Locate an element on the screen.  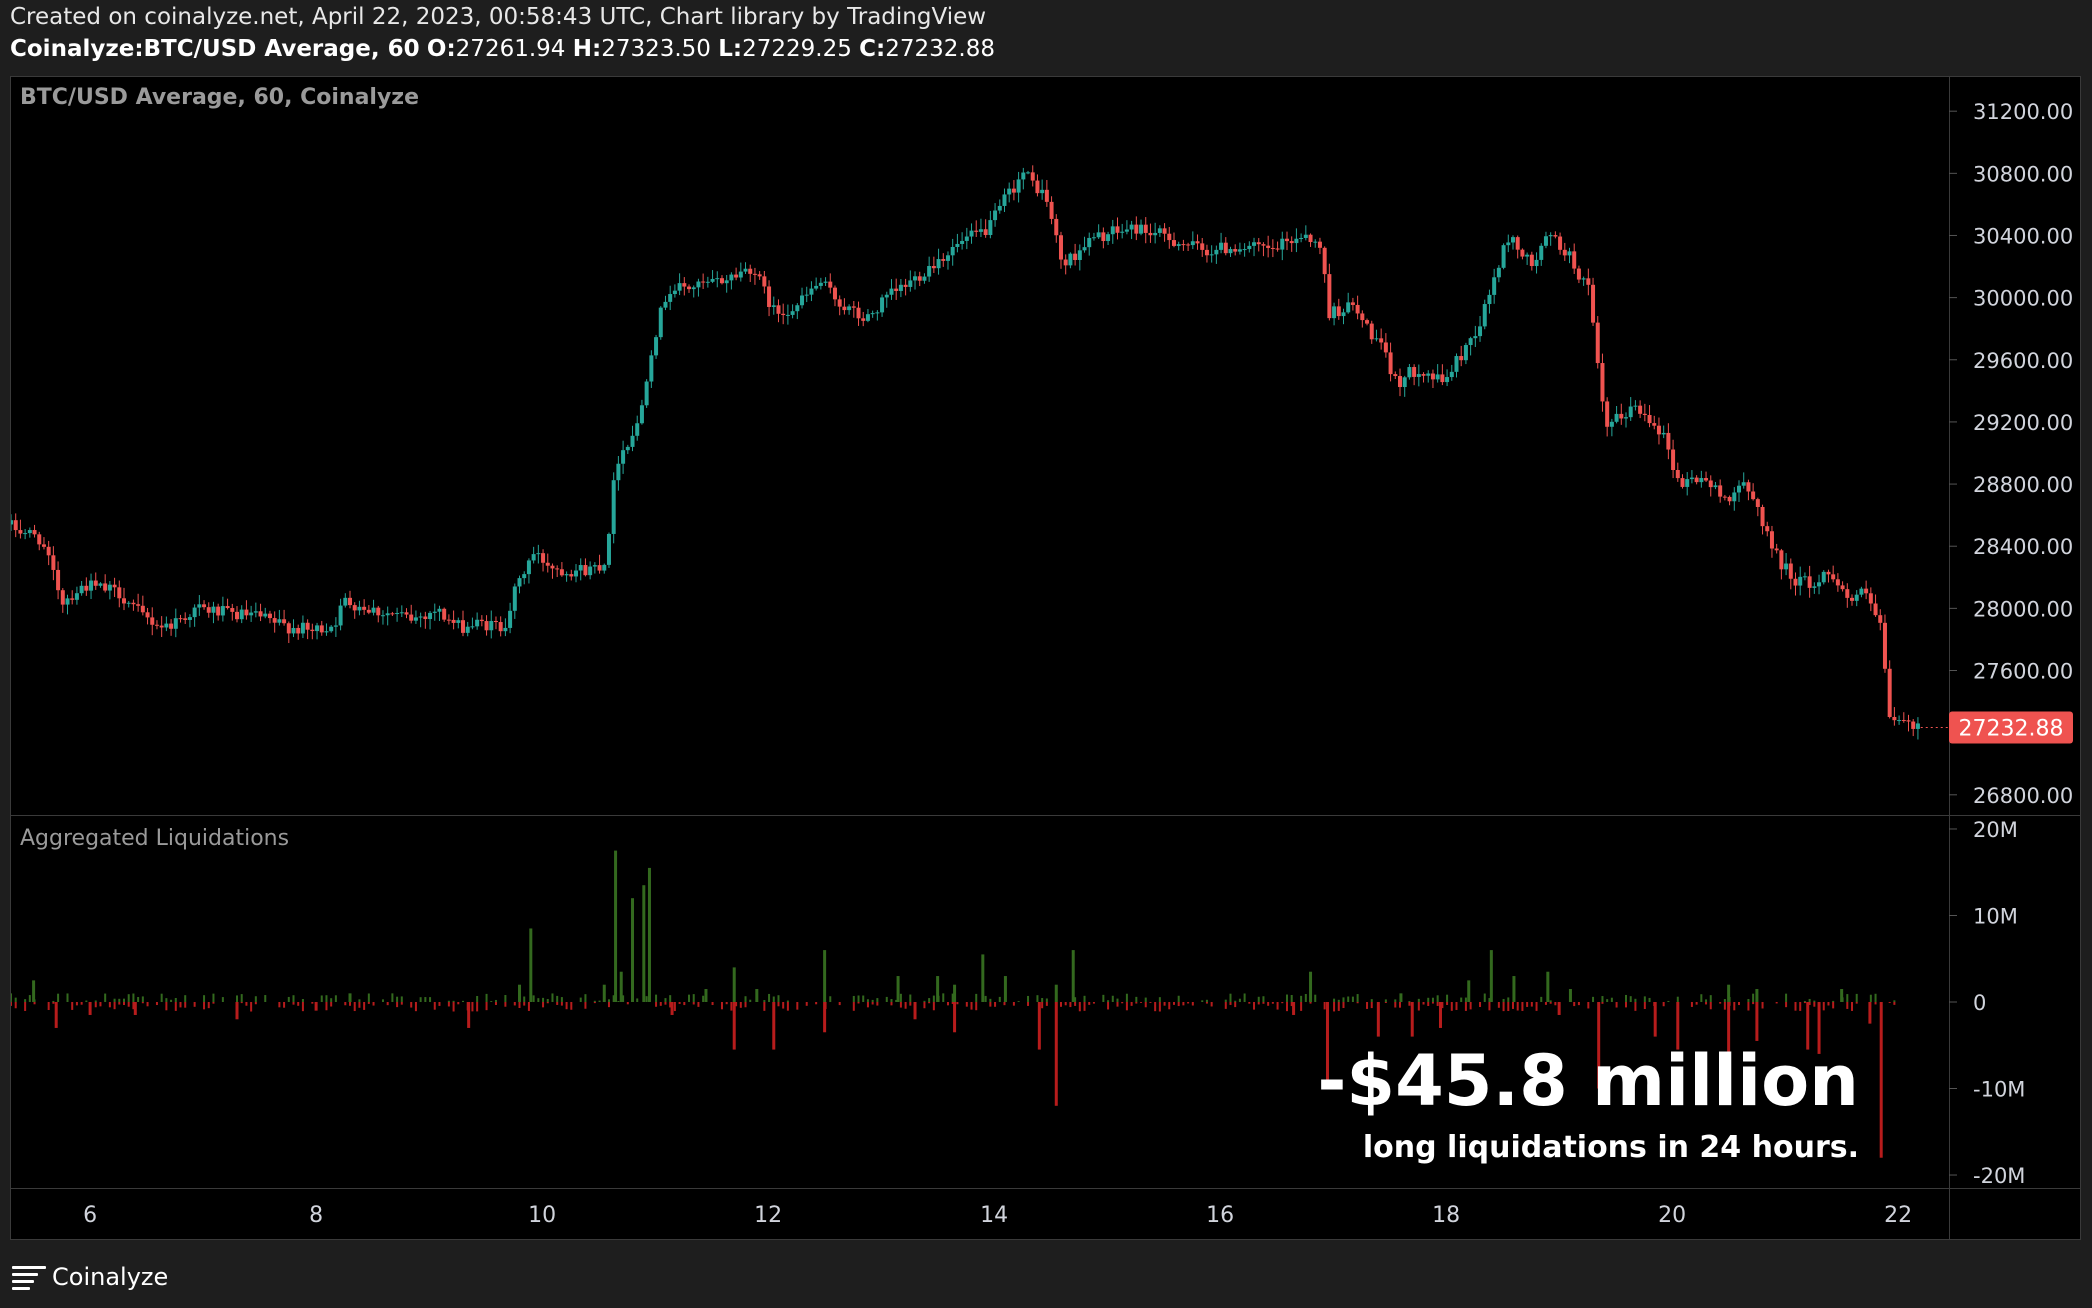
menu-icon is located at coordinates (29, 1277).